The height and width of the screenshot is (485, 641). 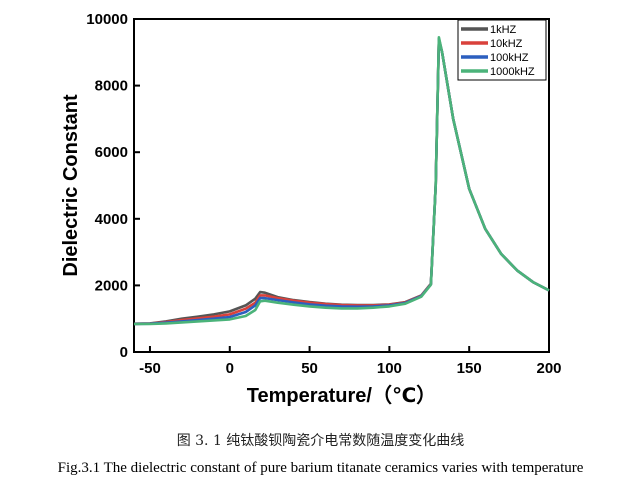 I want to click on figure-caption-chinese: 图 3. 1 纯钛酸钡陶瓷介电常数随温度变化曲线, so click(x=320, y=441).